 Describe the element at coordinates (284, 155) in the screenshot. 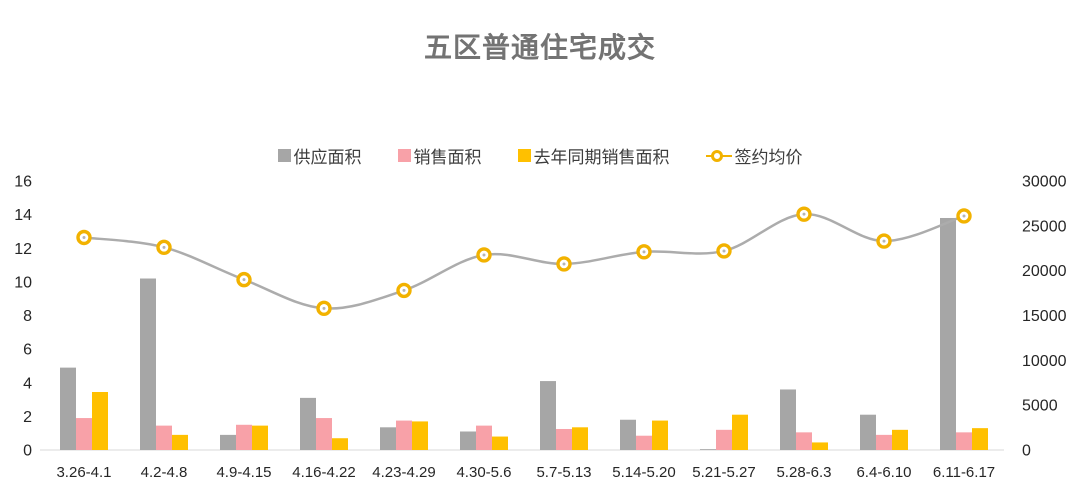

I see `supply-area-swatch-icon` at that location.